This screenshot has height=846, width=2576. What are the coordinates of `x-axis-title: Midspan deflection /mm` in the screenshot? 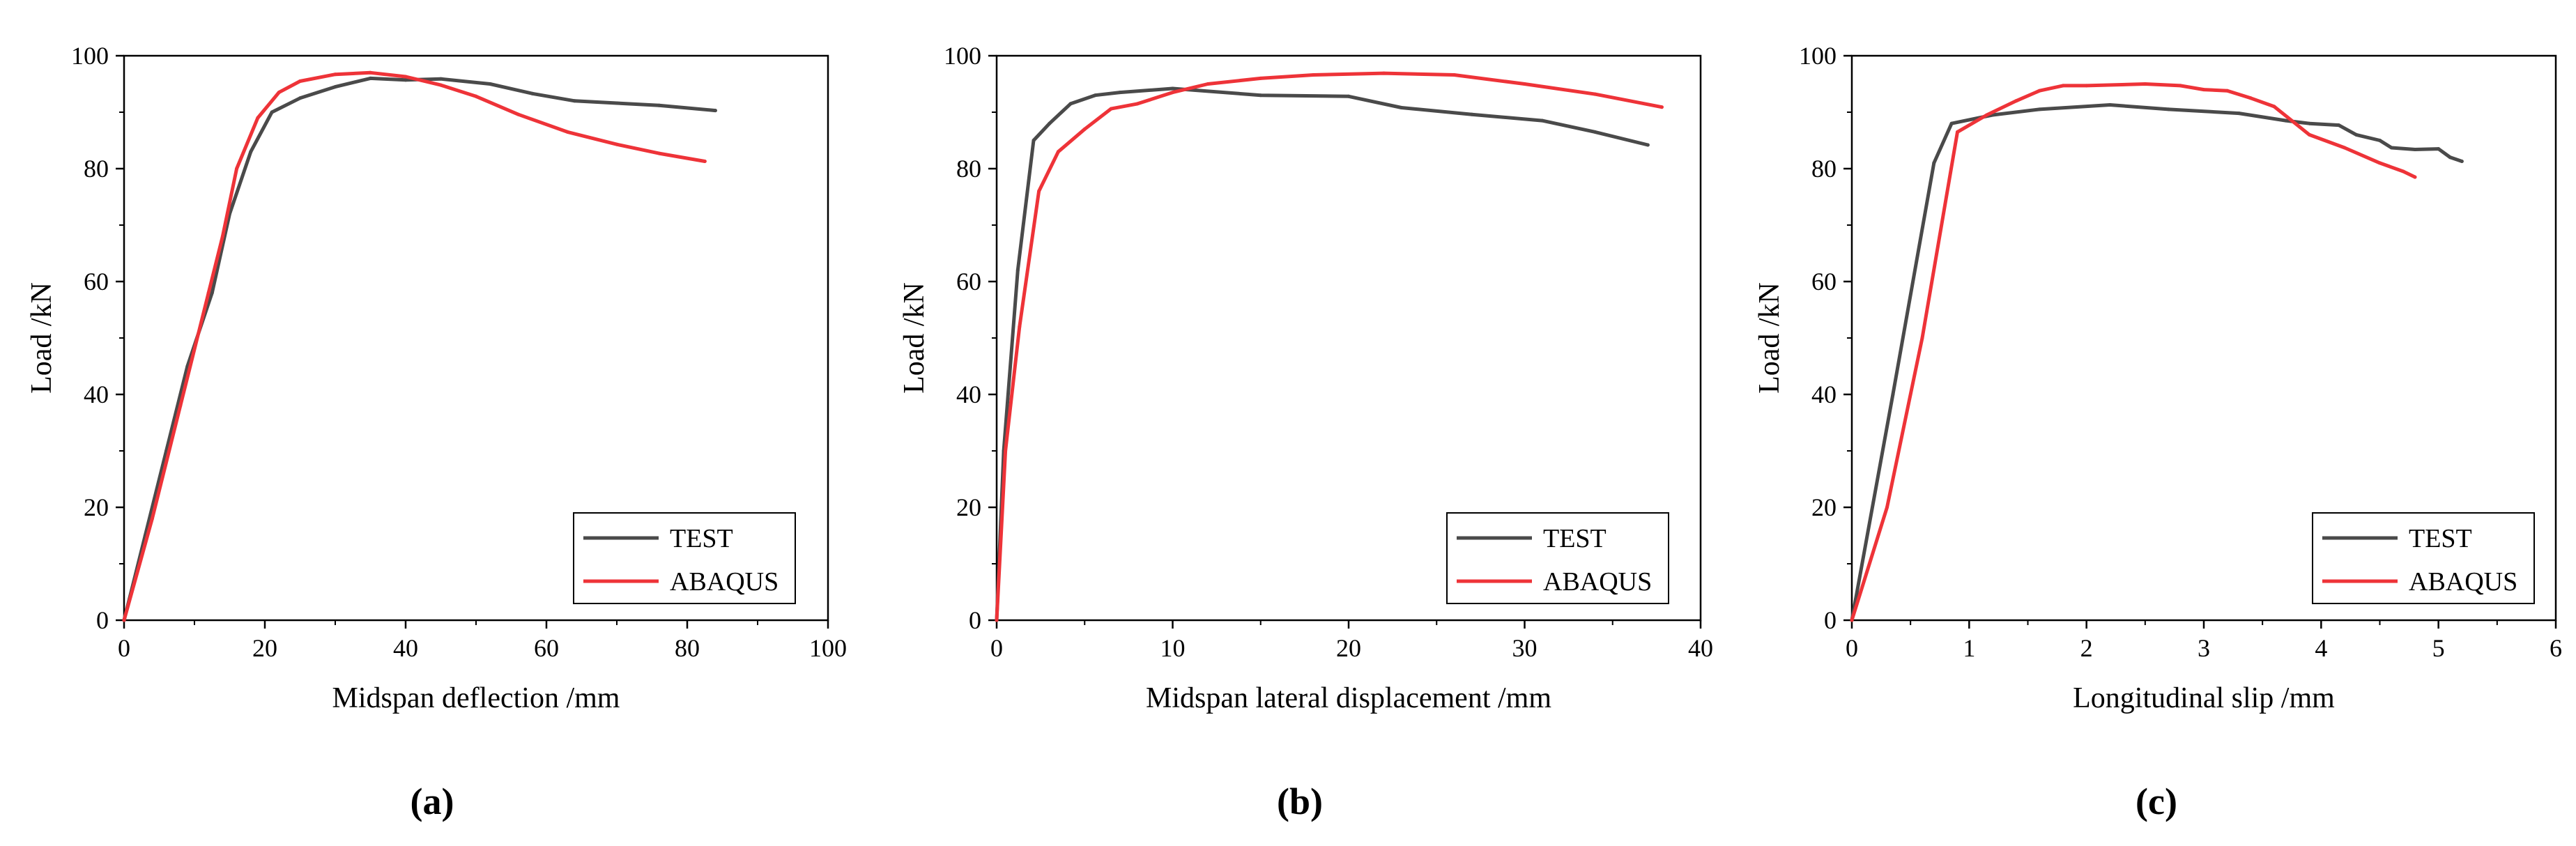 It's located at (476, 698).